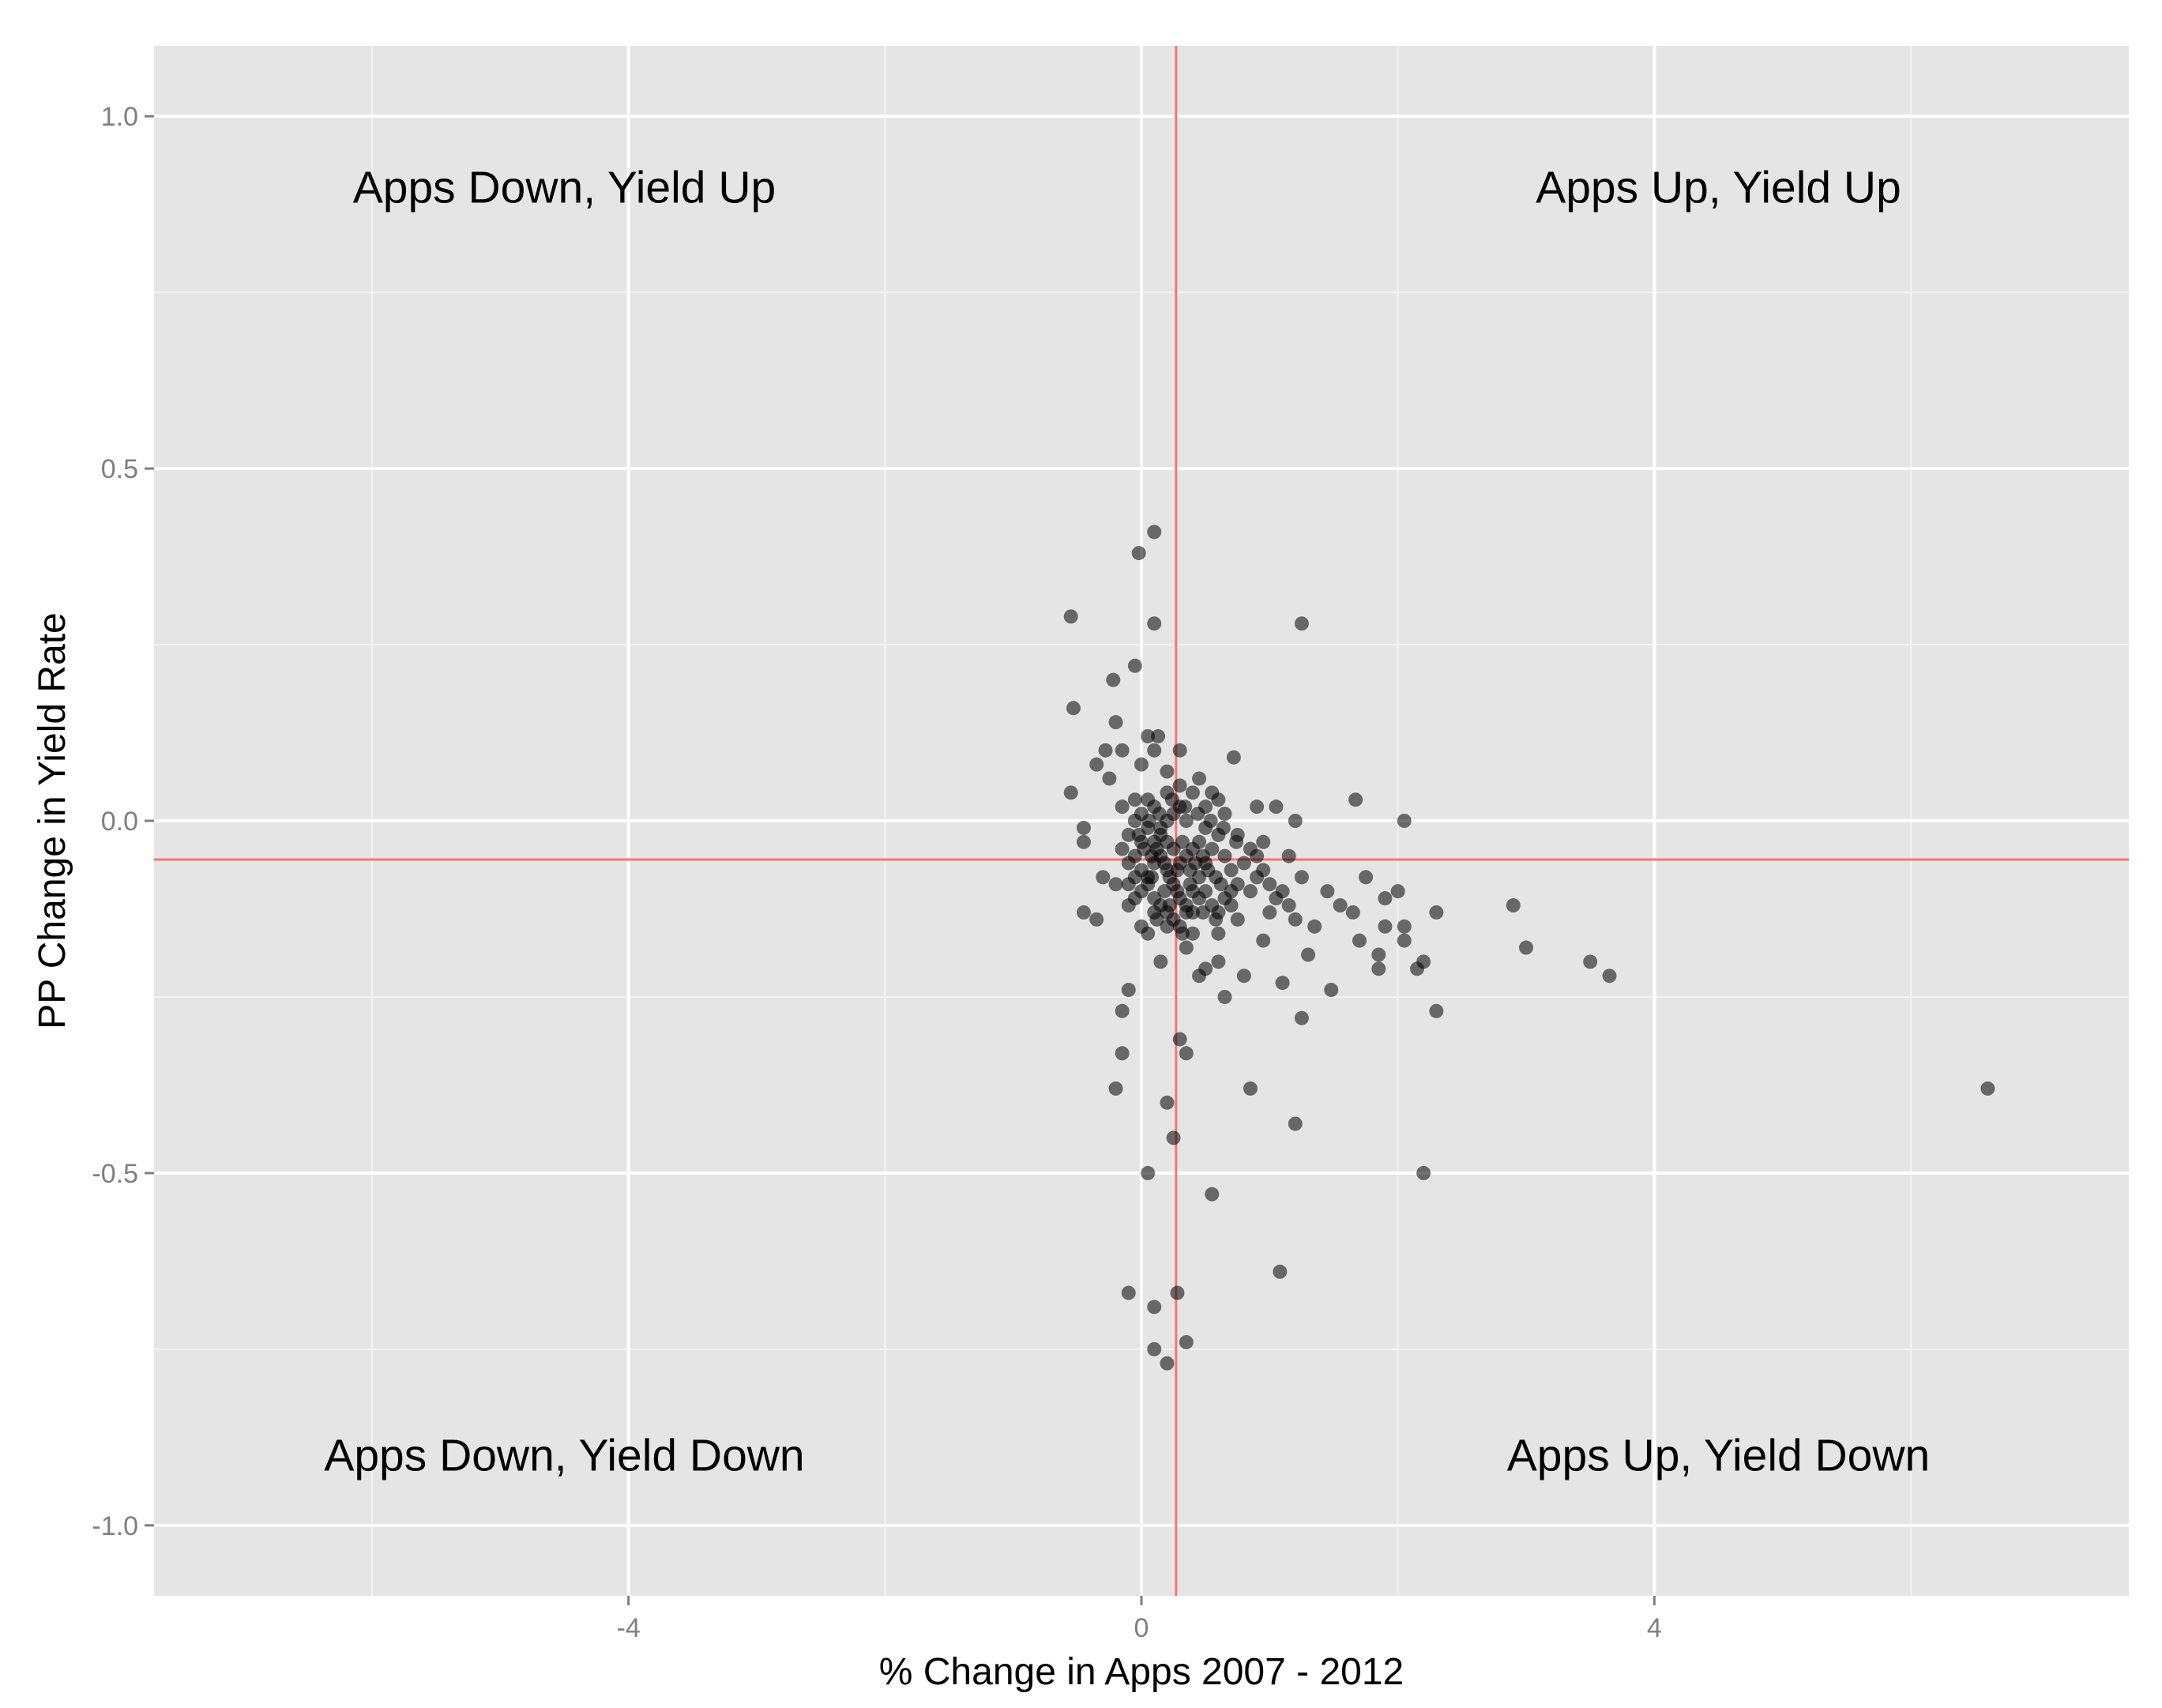 The height and width of the screenshot is (1708, 2162). What do you see at coordinates (115, 1526) in the screenshot?
I see `y-tick-label: -1.0` at bounding box center [115, 1526].